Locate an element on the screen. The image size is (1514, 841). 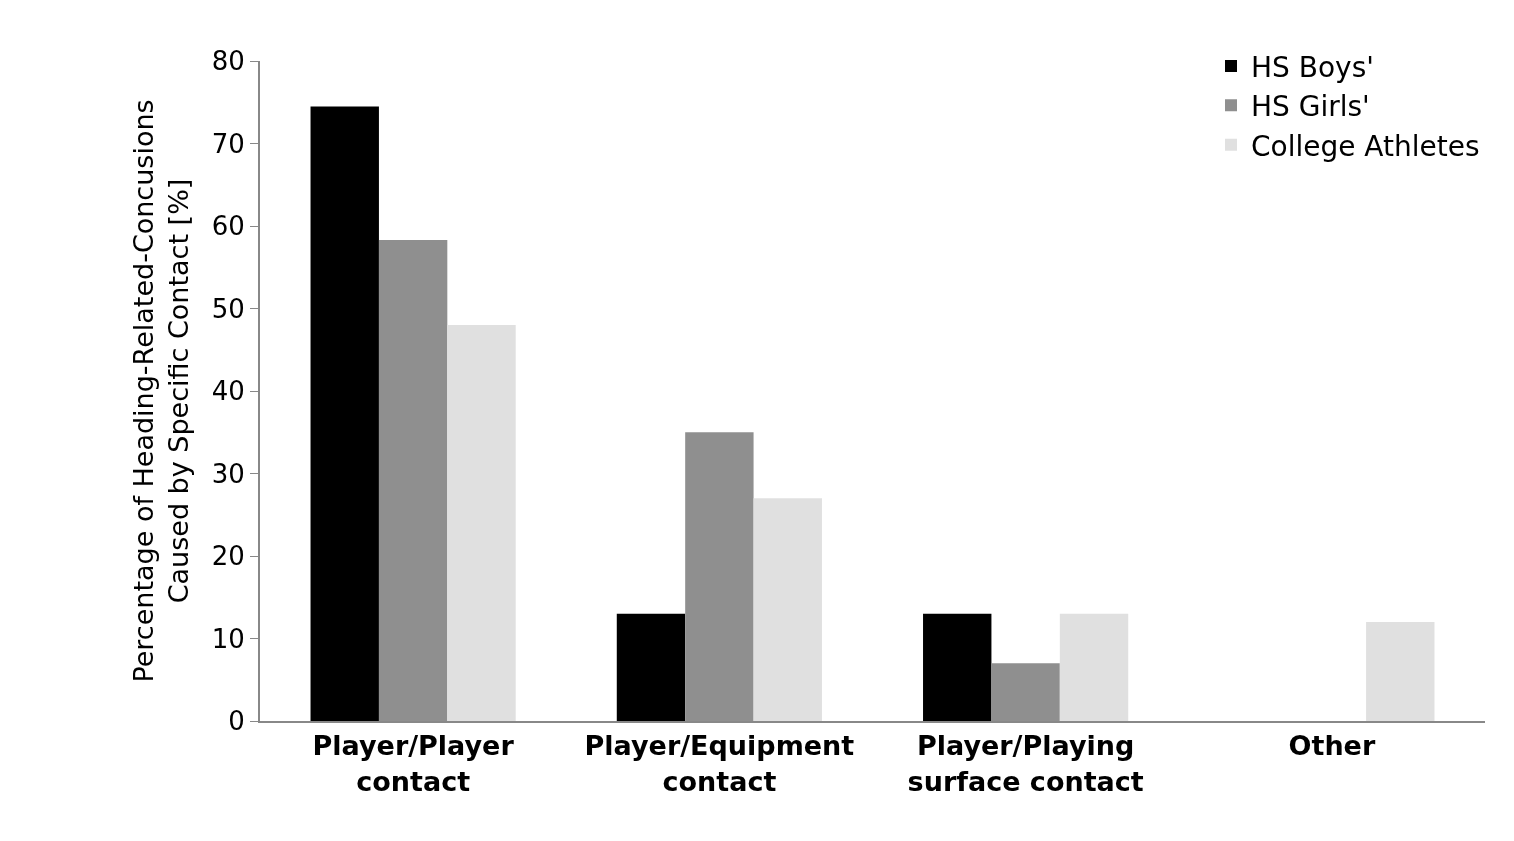
y-tick-label: 20 is located at coordinates (228, 556).